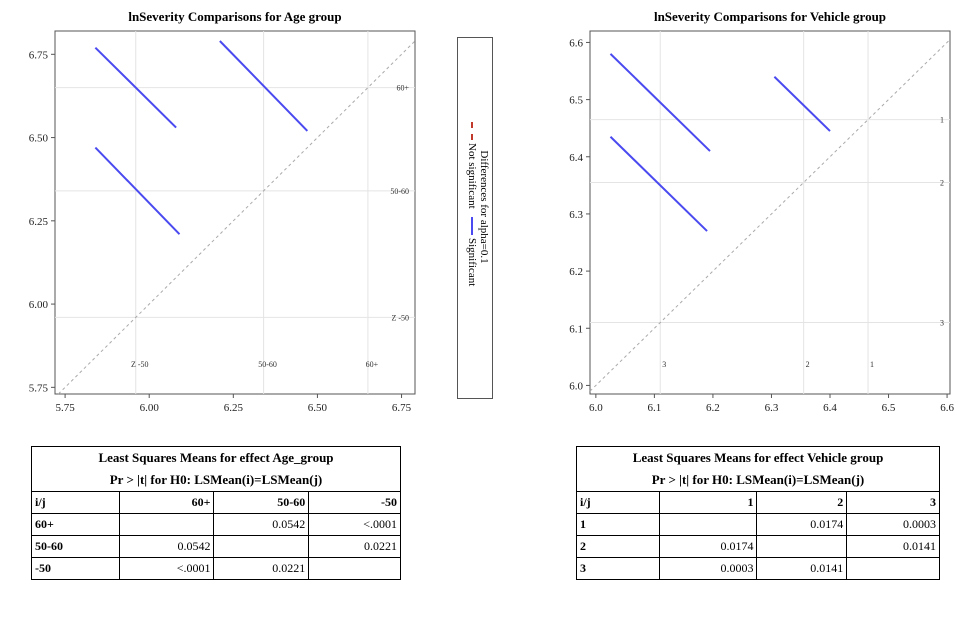  Describe the element at coordinates (399, 191) in the screenshot. I see `age-level-label-right: 50-60` at that location.